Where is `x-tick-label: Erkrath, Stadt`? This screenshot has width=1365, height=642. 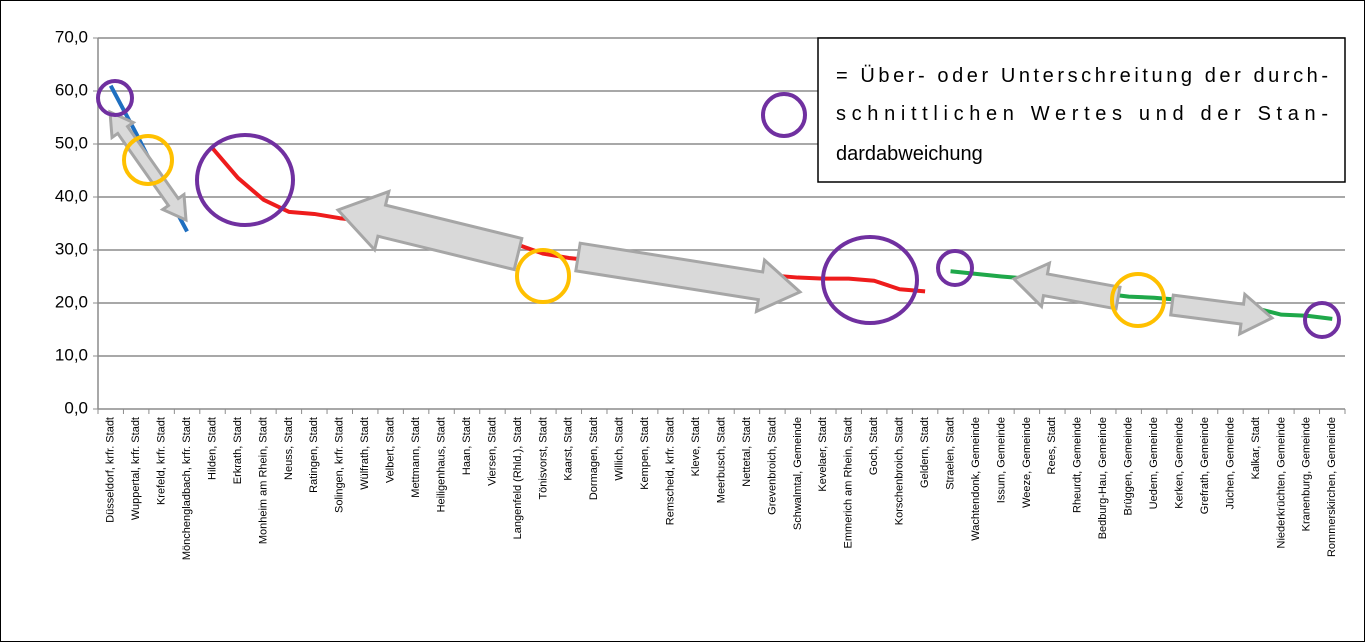 x-tick-label: Erkrath, Stadt is located at coordinates (238, 450).